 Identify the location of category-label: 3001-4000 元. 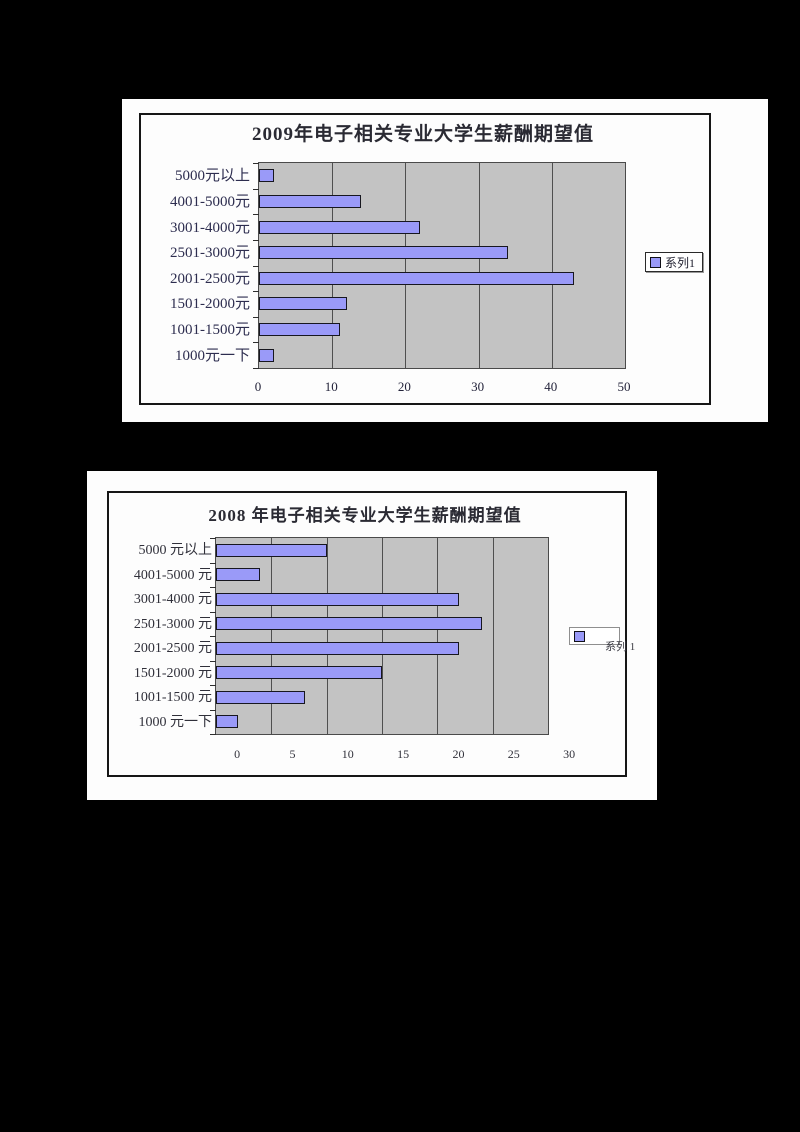
(172, 600).